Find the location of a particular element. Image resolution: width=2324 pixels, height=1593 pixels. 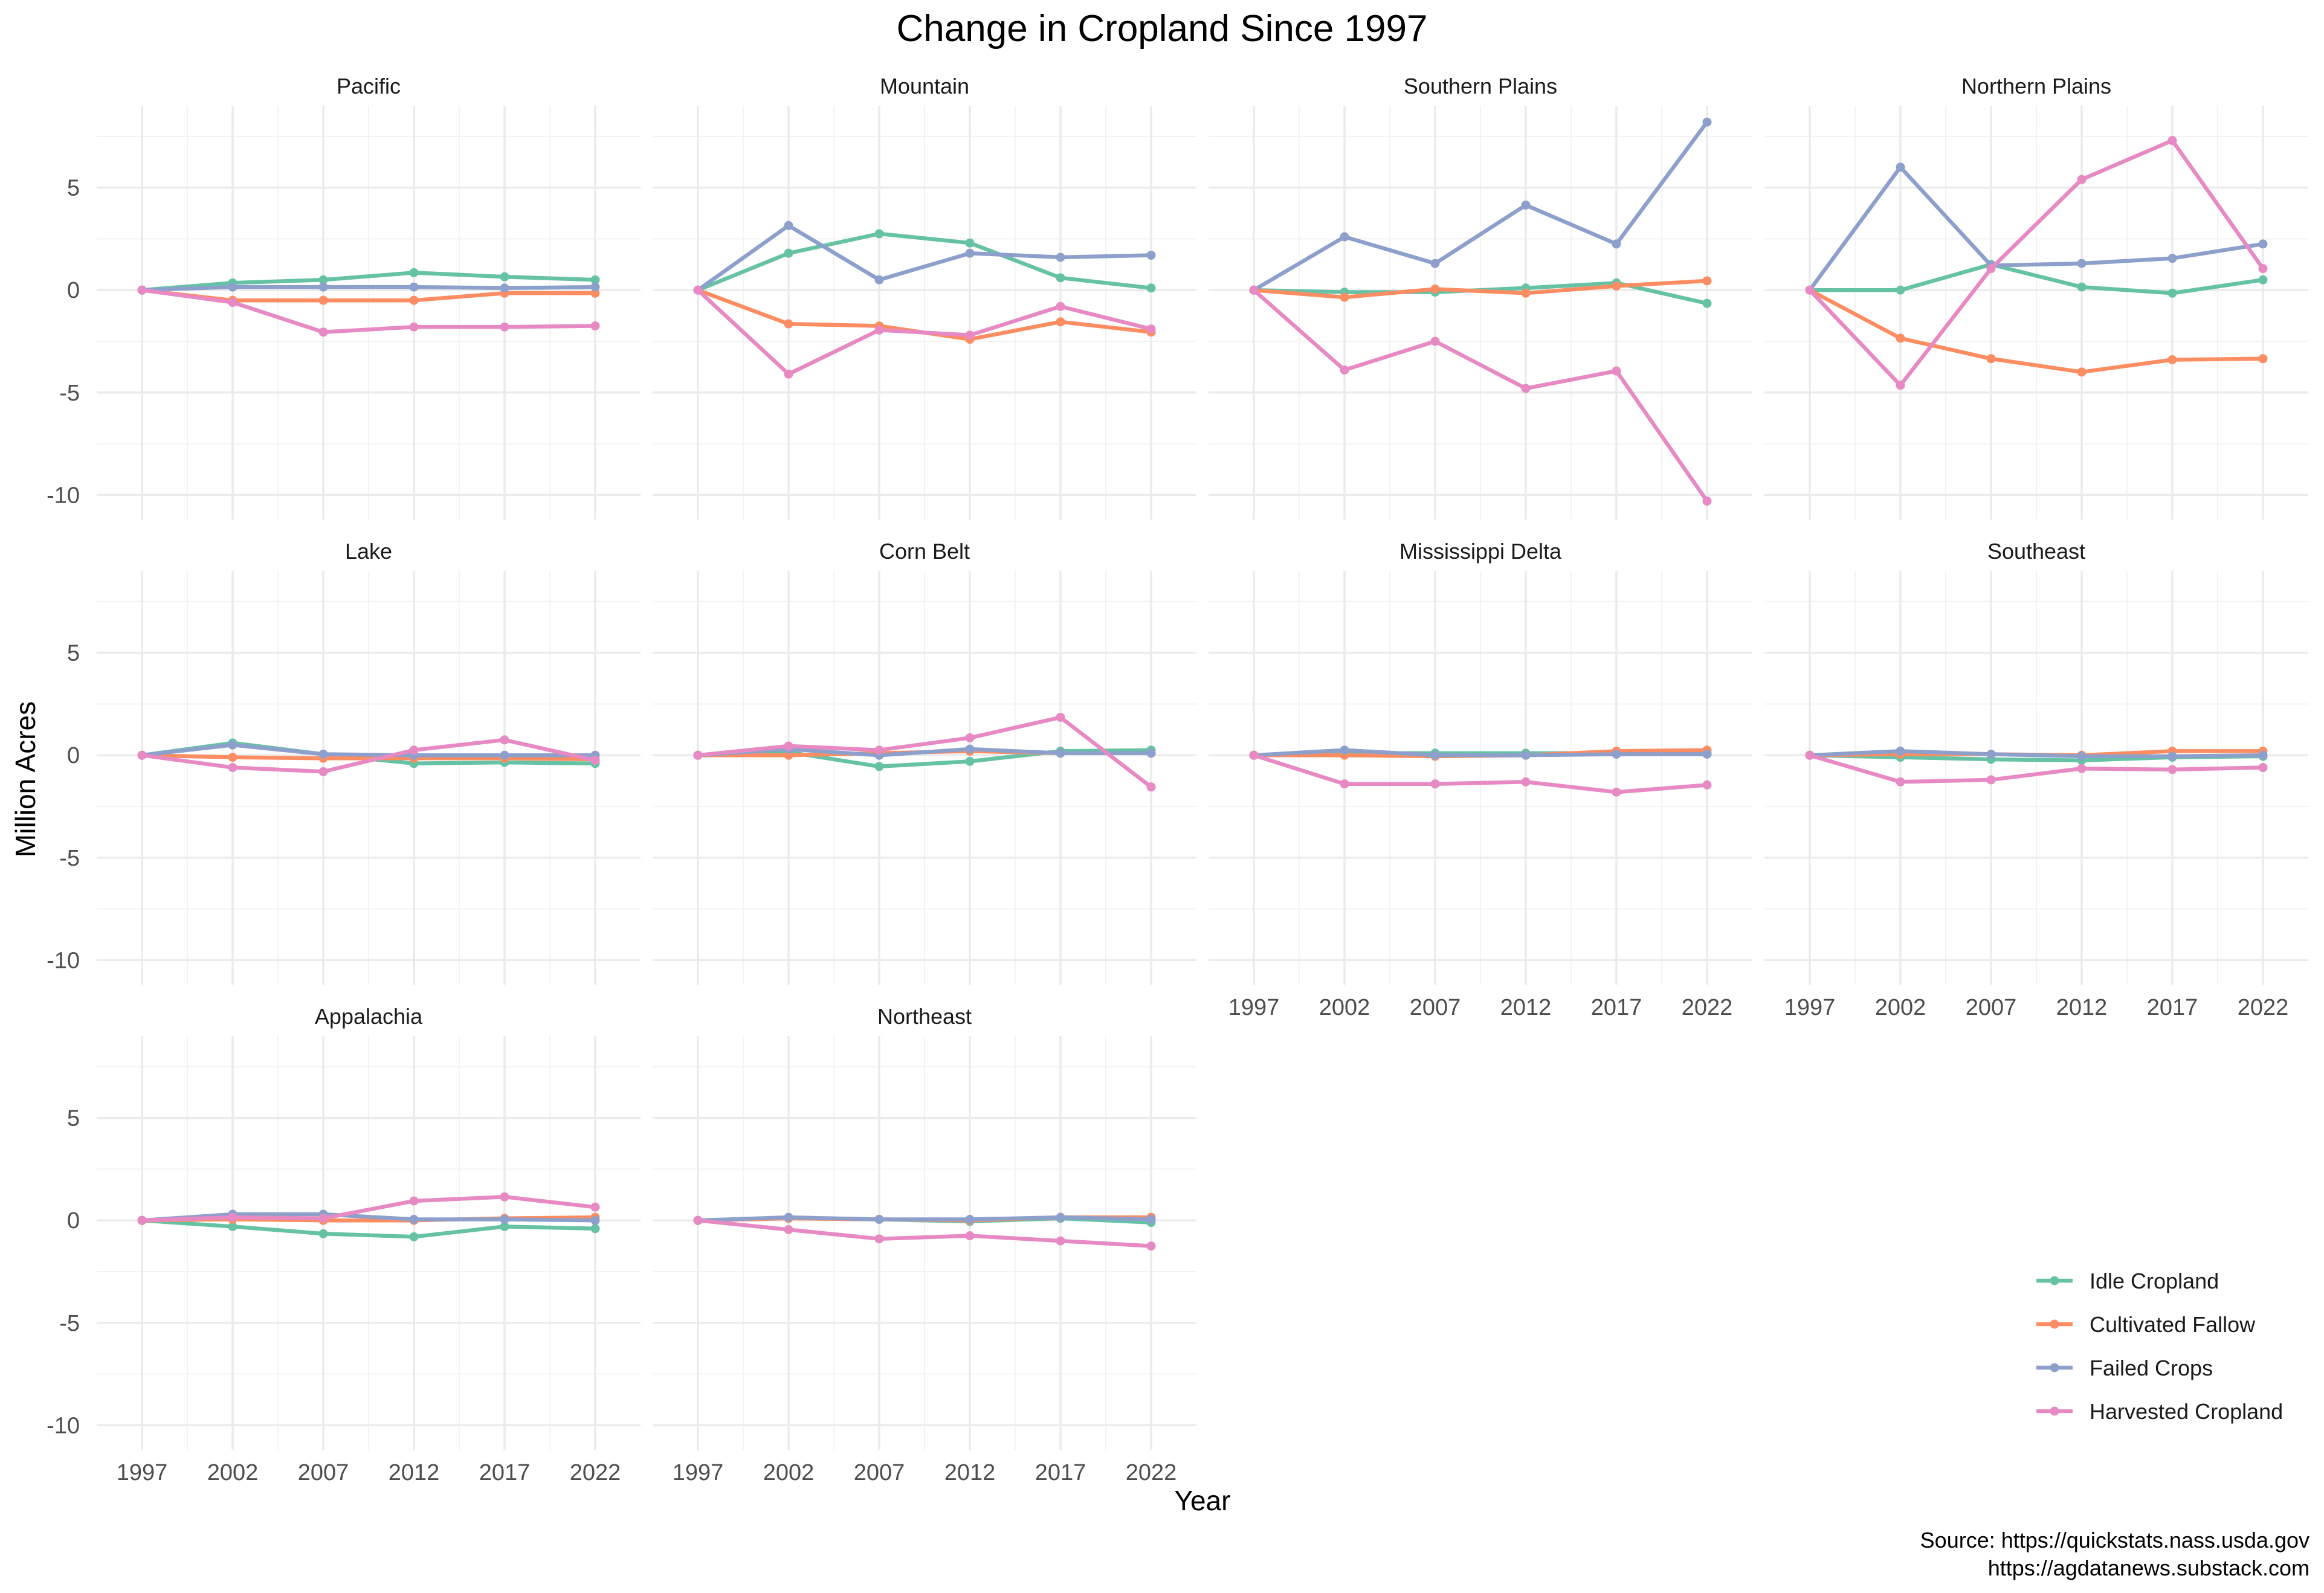

y-tick-label: -10 is located at coordinates (64, 495).